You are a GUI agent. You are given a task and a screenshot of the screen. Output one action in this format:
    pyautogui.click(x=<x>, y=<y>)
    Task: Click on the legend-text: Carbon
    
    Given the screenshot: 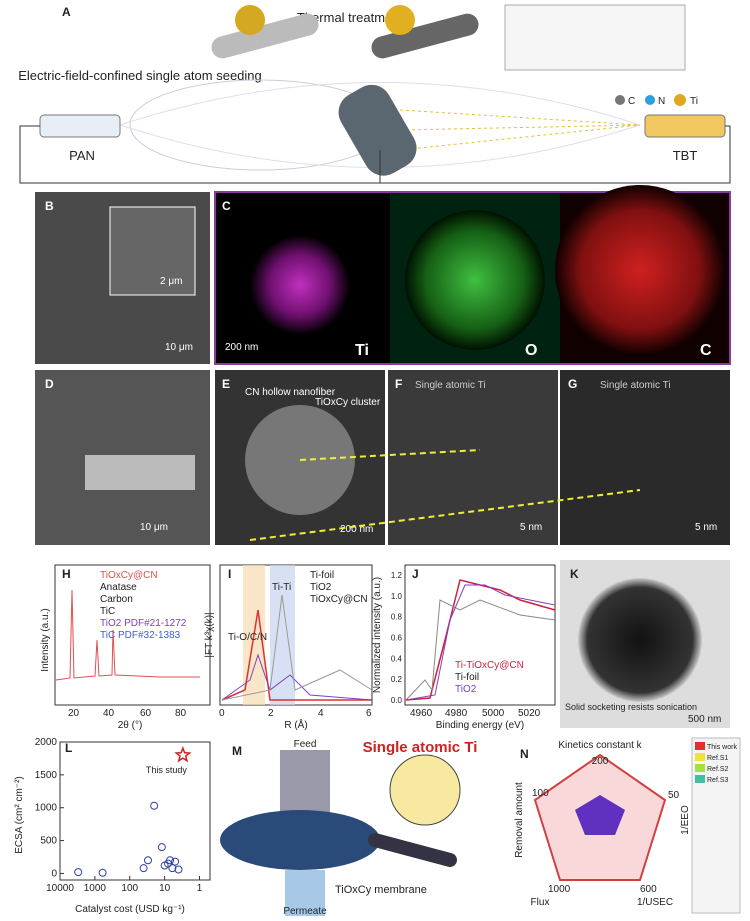 What is the action you would take?
    pyautogui.click(x=116, y=599)
    